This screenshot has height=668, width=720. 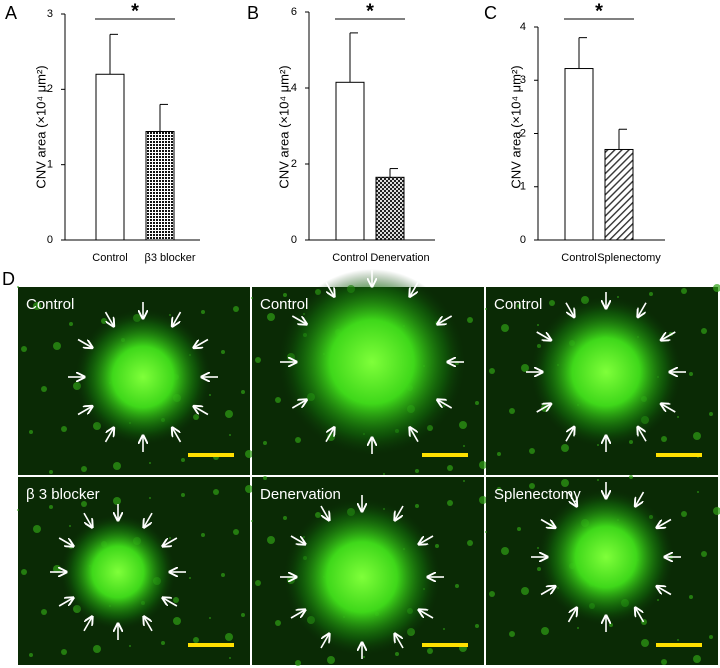 I want to click on x-tick-label: Denervation, so click(x=399, y=258).